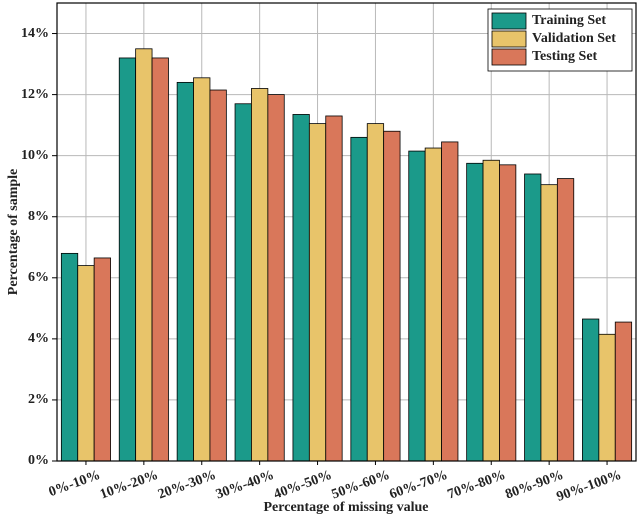 This screenshot has height=517, width=640. I want to click on x-tick-label: 0%-10%, so click(75, 484).